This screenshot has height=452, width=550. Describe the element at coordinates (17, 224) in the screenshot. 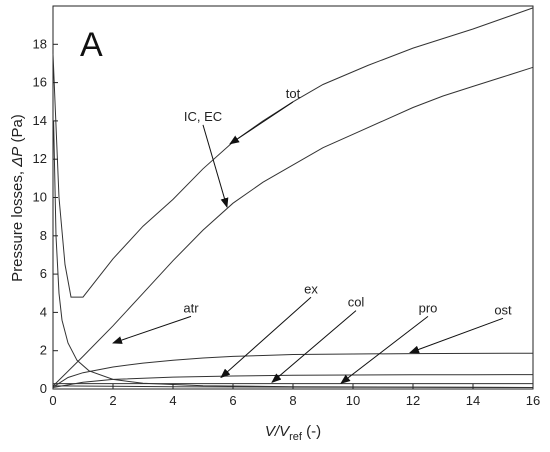

I see `y-axis-title-main: Pressure losses,` at that location.